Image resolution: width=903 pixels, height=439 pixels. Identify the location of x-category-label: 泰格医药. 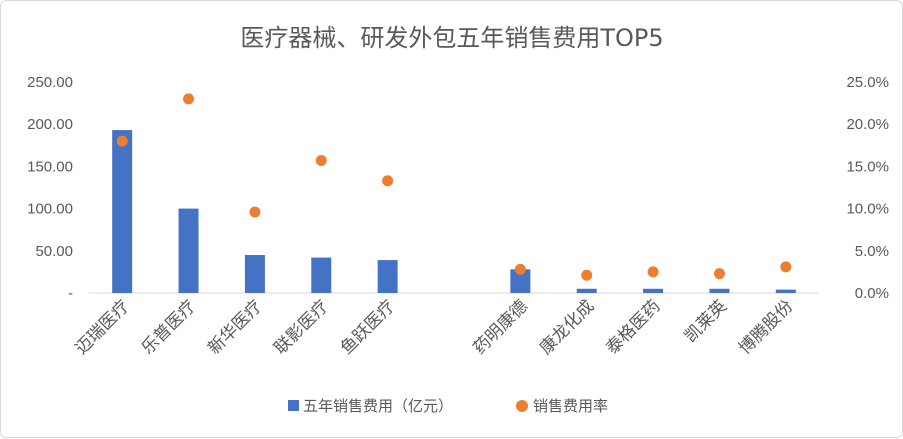
(633, 327).